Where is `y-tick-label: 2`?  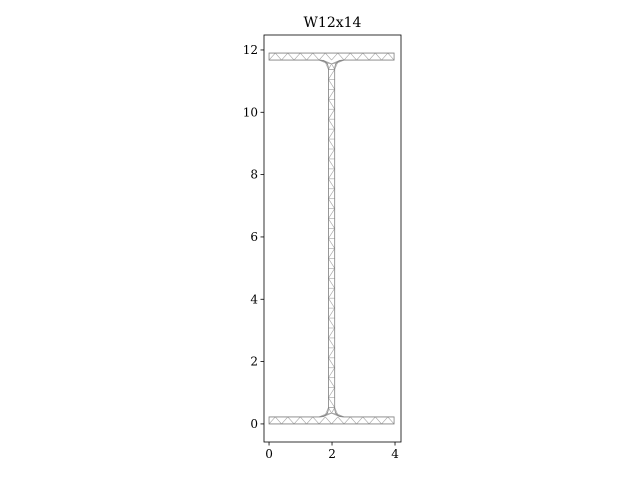
y-tick-label: 2 is located at coordinates (254, 362).